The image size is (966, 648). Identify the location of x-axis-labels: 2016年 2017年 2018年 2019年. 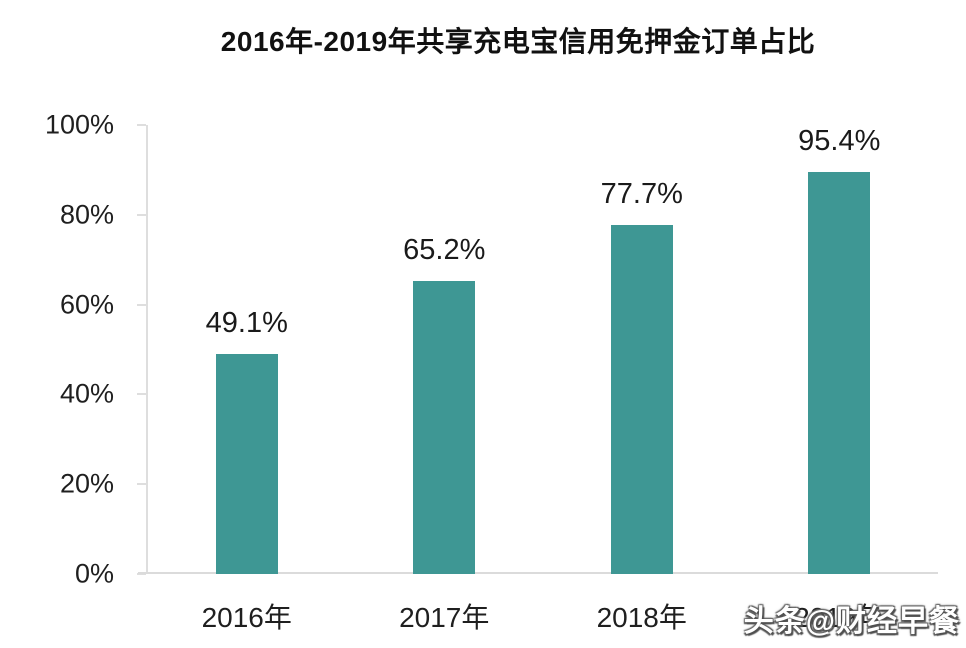
(543, 616).